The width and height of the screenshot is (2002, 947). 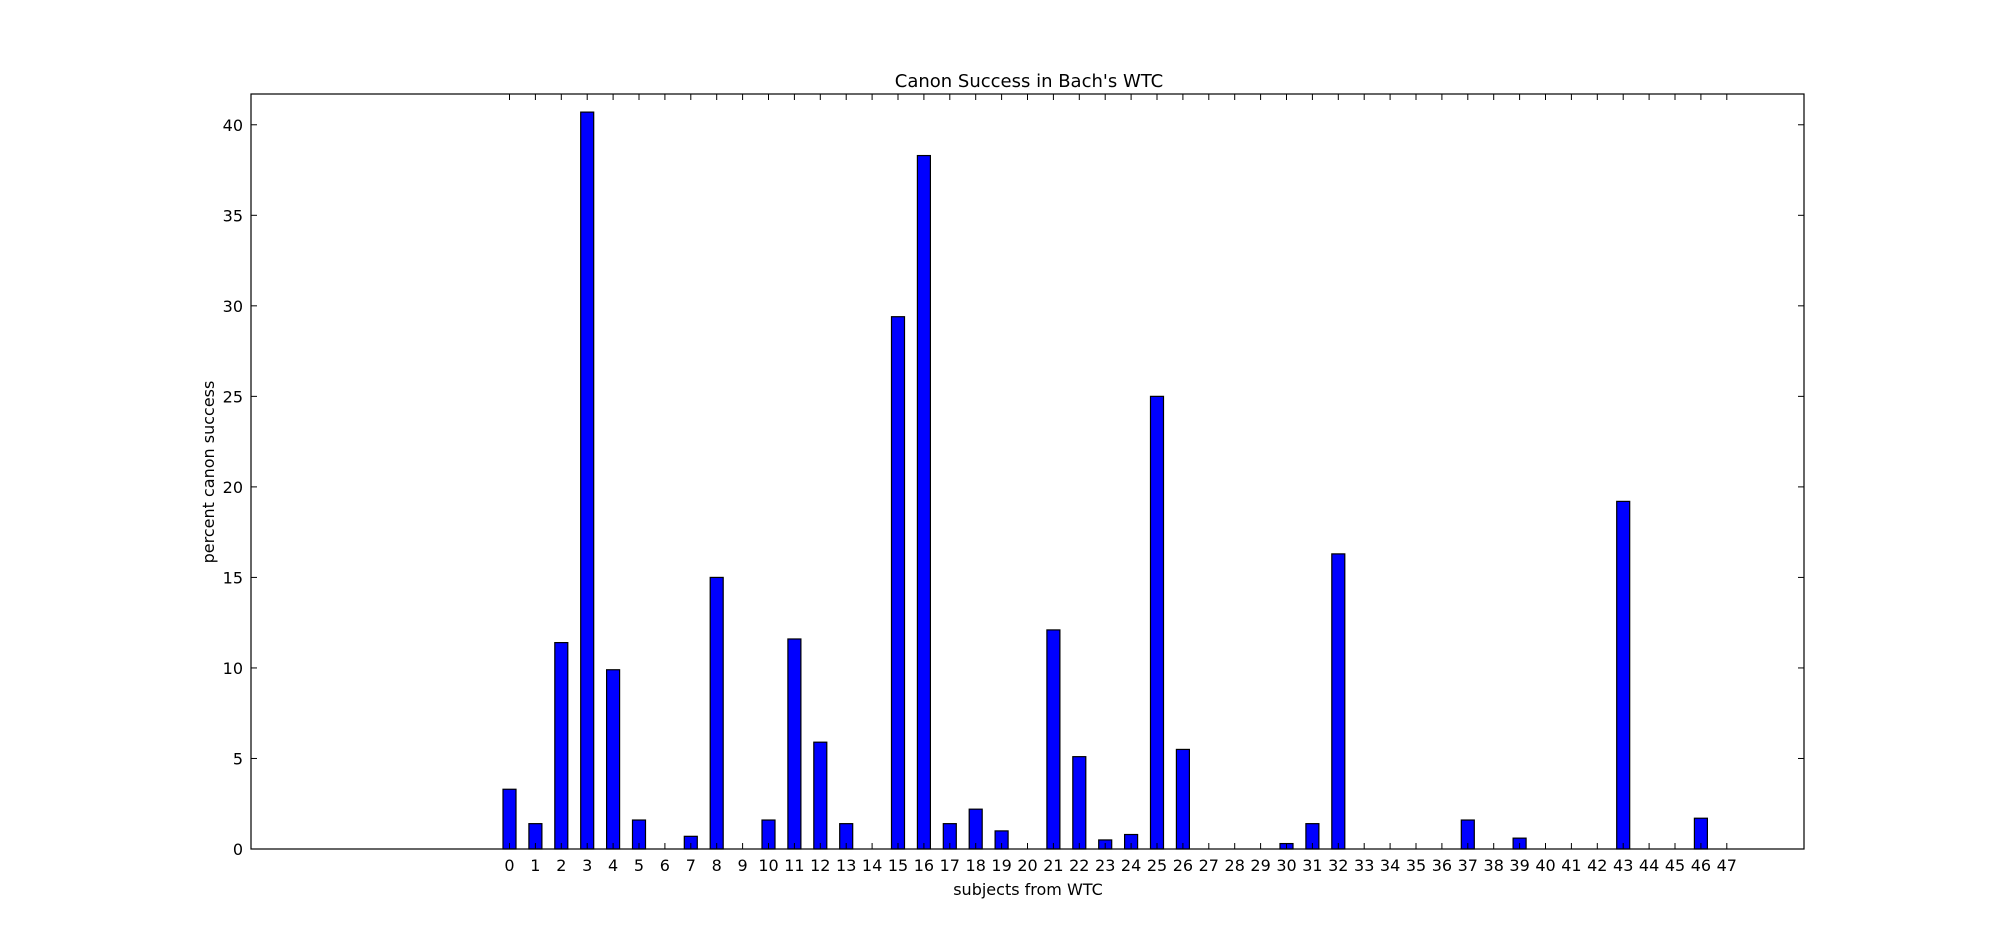 What do you see at coordinates (1053, 865) in the screenshot?
I see `x-tick-label-21: 21` at bounding box center [1053, 865].